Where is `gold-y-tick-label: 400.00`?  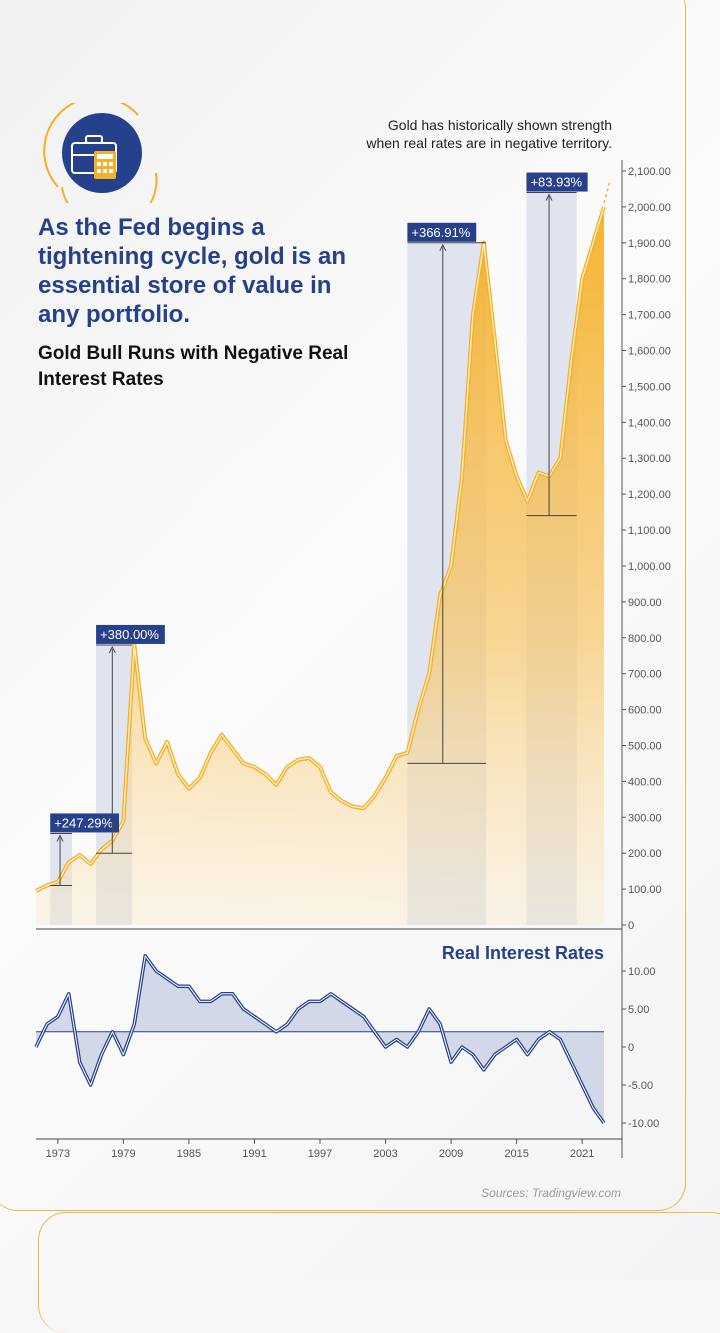
gold-y-tick-label: 400.00 is located at coordinates (645, 782).